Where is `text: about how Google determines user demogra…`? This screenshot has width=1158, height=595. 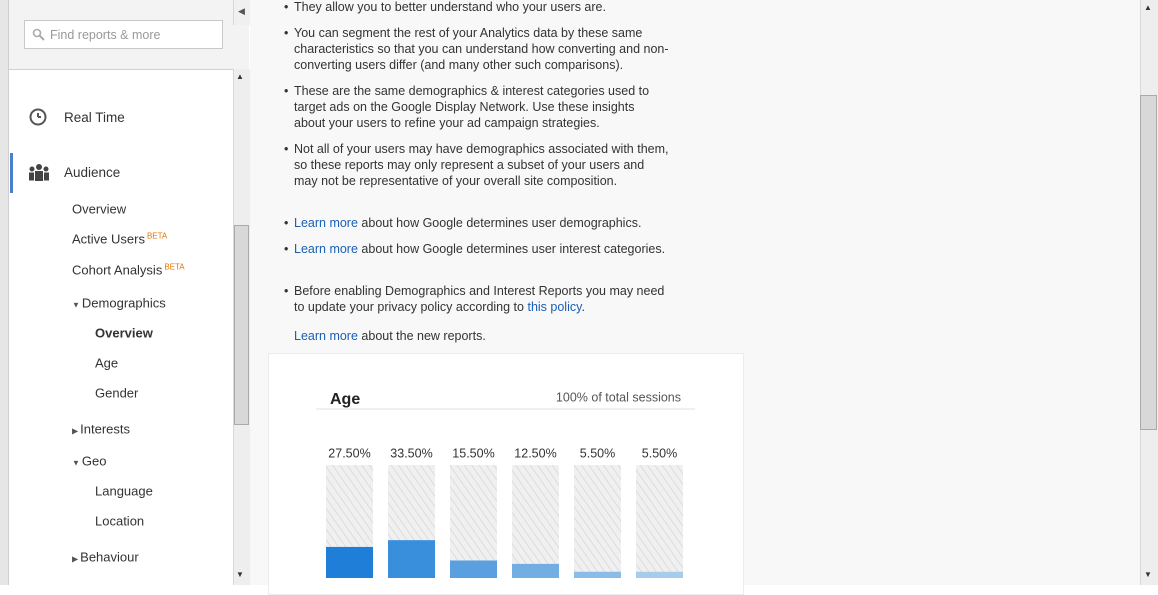 text: about how Google determines user demogra… is located at coordinates (499, 223).